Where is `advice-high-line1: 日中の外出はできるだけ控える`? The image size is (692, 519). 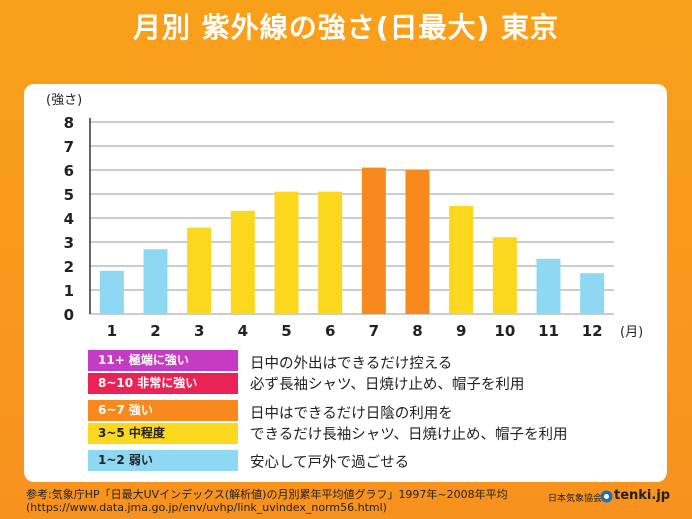
advice-high-line1: 日中の外出はできるだけ控える is located at coordinates (351, 364).